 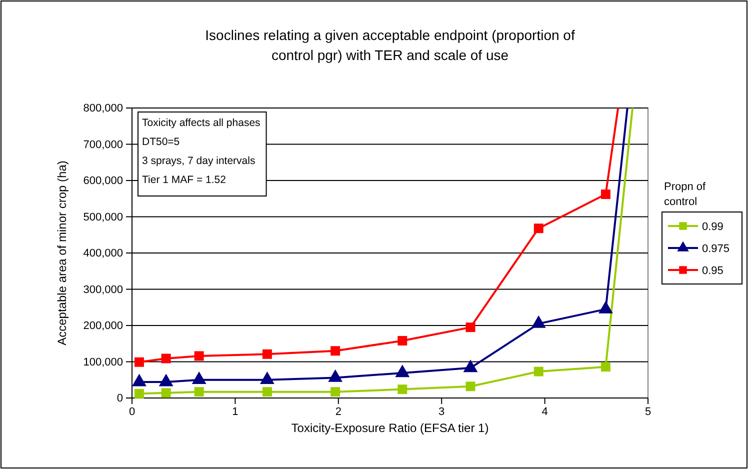 I want to click on legend-title: Propn of control, so click(x=685, y=194).